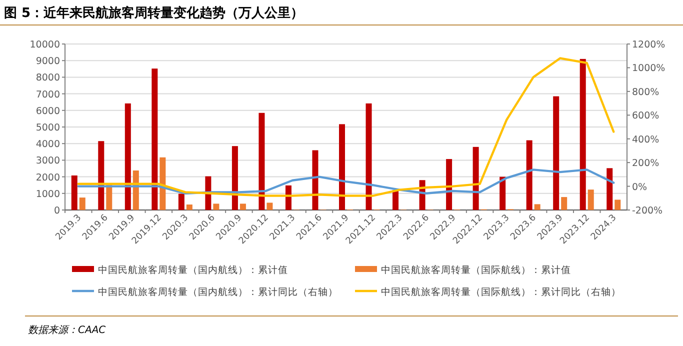 Image resolution: width=683 pixels, height=346 pixels. I want to click on y-tick-label: 9000, so click(48, 62).